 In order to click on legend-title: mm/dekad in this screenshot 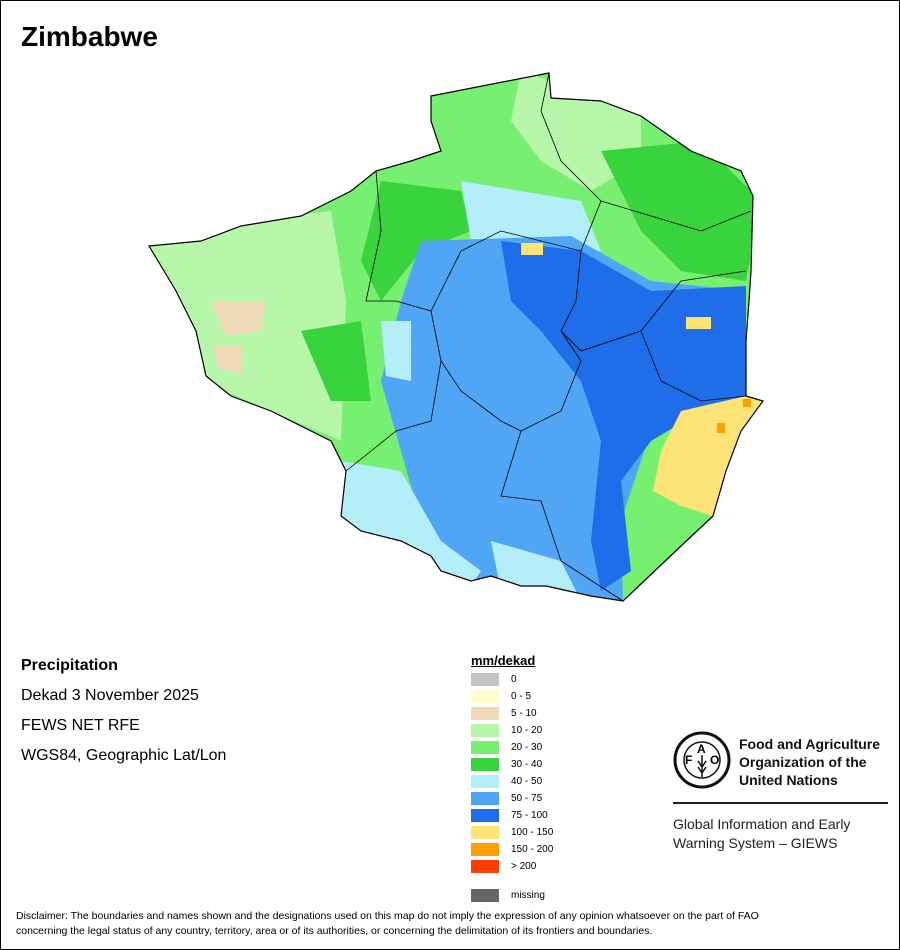, I will do `click(503, 660)`.